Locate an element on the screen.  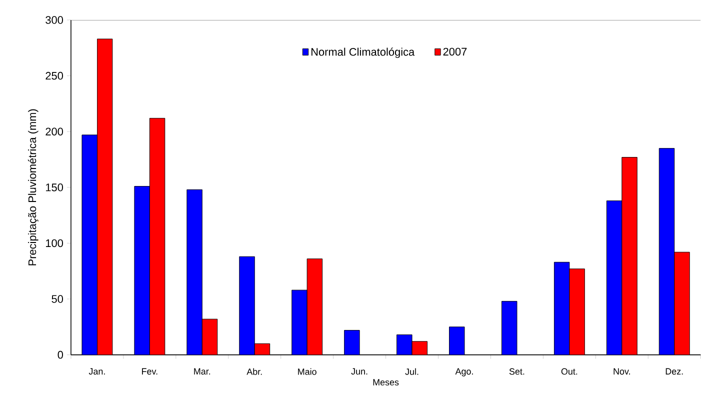
x-axis-title: Meses is located at coordinates (386, 382).